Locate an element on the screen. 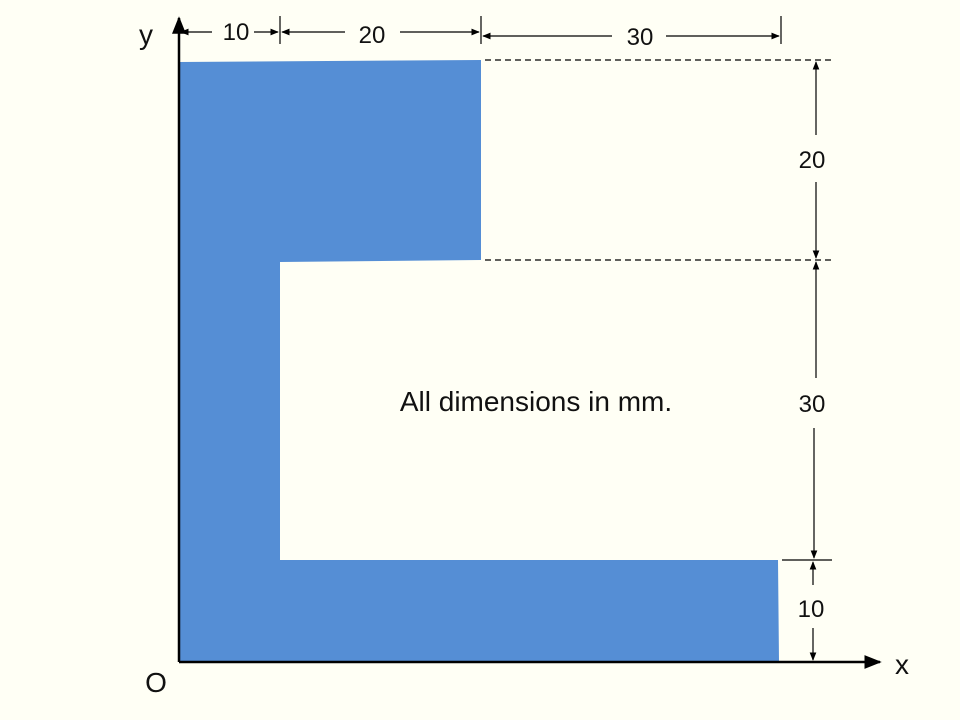 This screenshot has height=720, width=960. dim-label-right-10: 10 is located at coordinates (811, 609).